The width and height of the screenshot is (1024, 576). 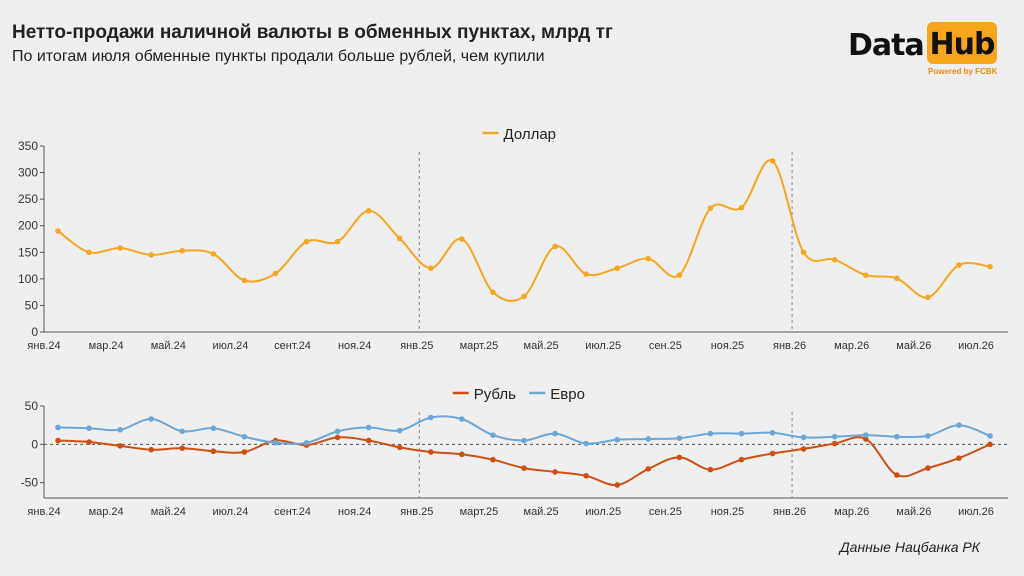 I want to click on x-tick-label: сен.25, so click(x=665, y=512).